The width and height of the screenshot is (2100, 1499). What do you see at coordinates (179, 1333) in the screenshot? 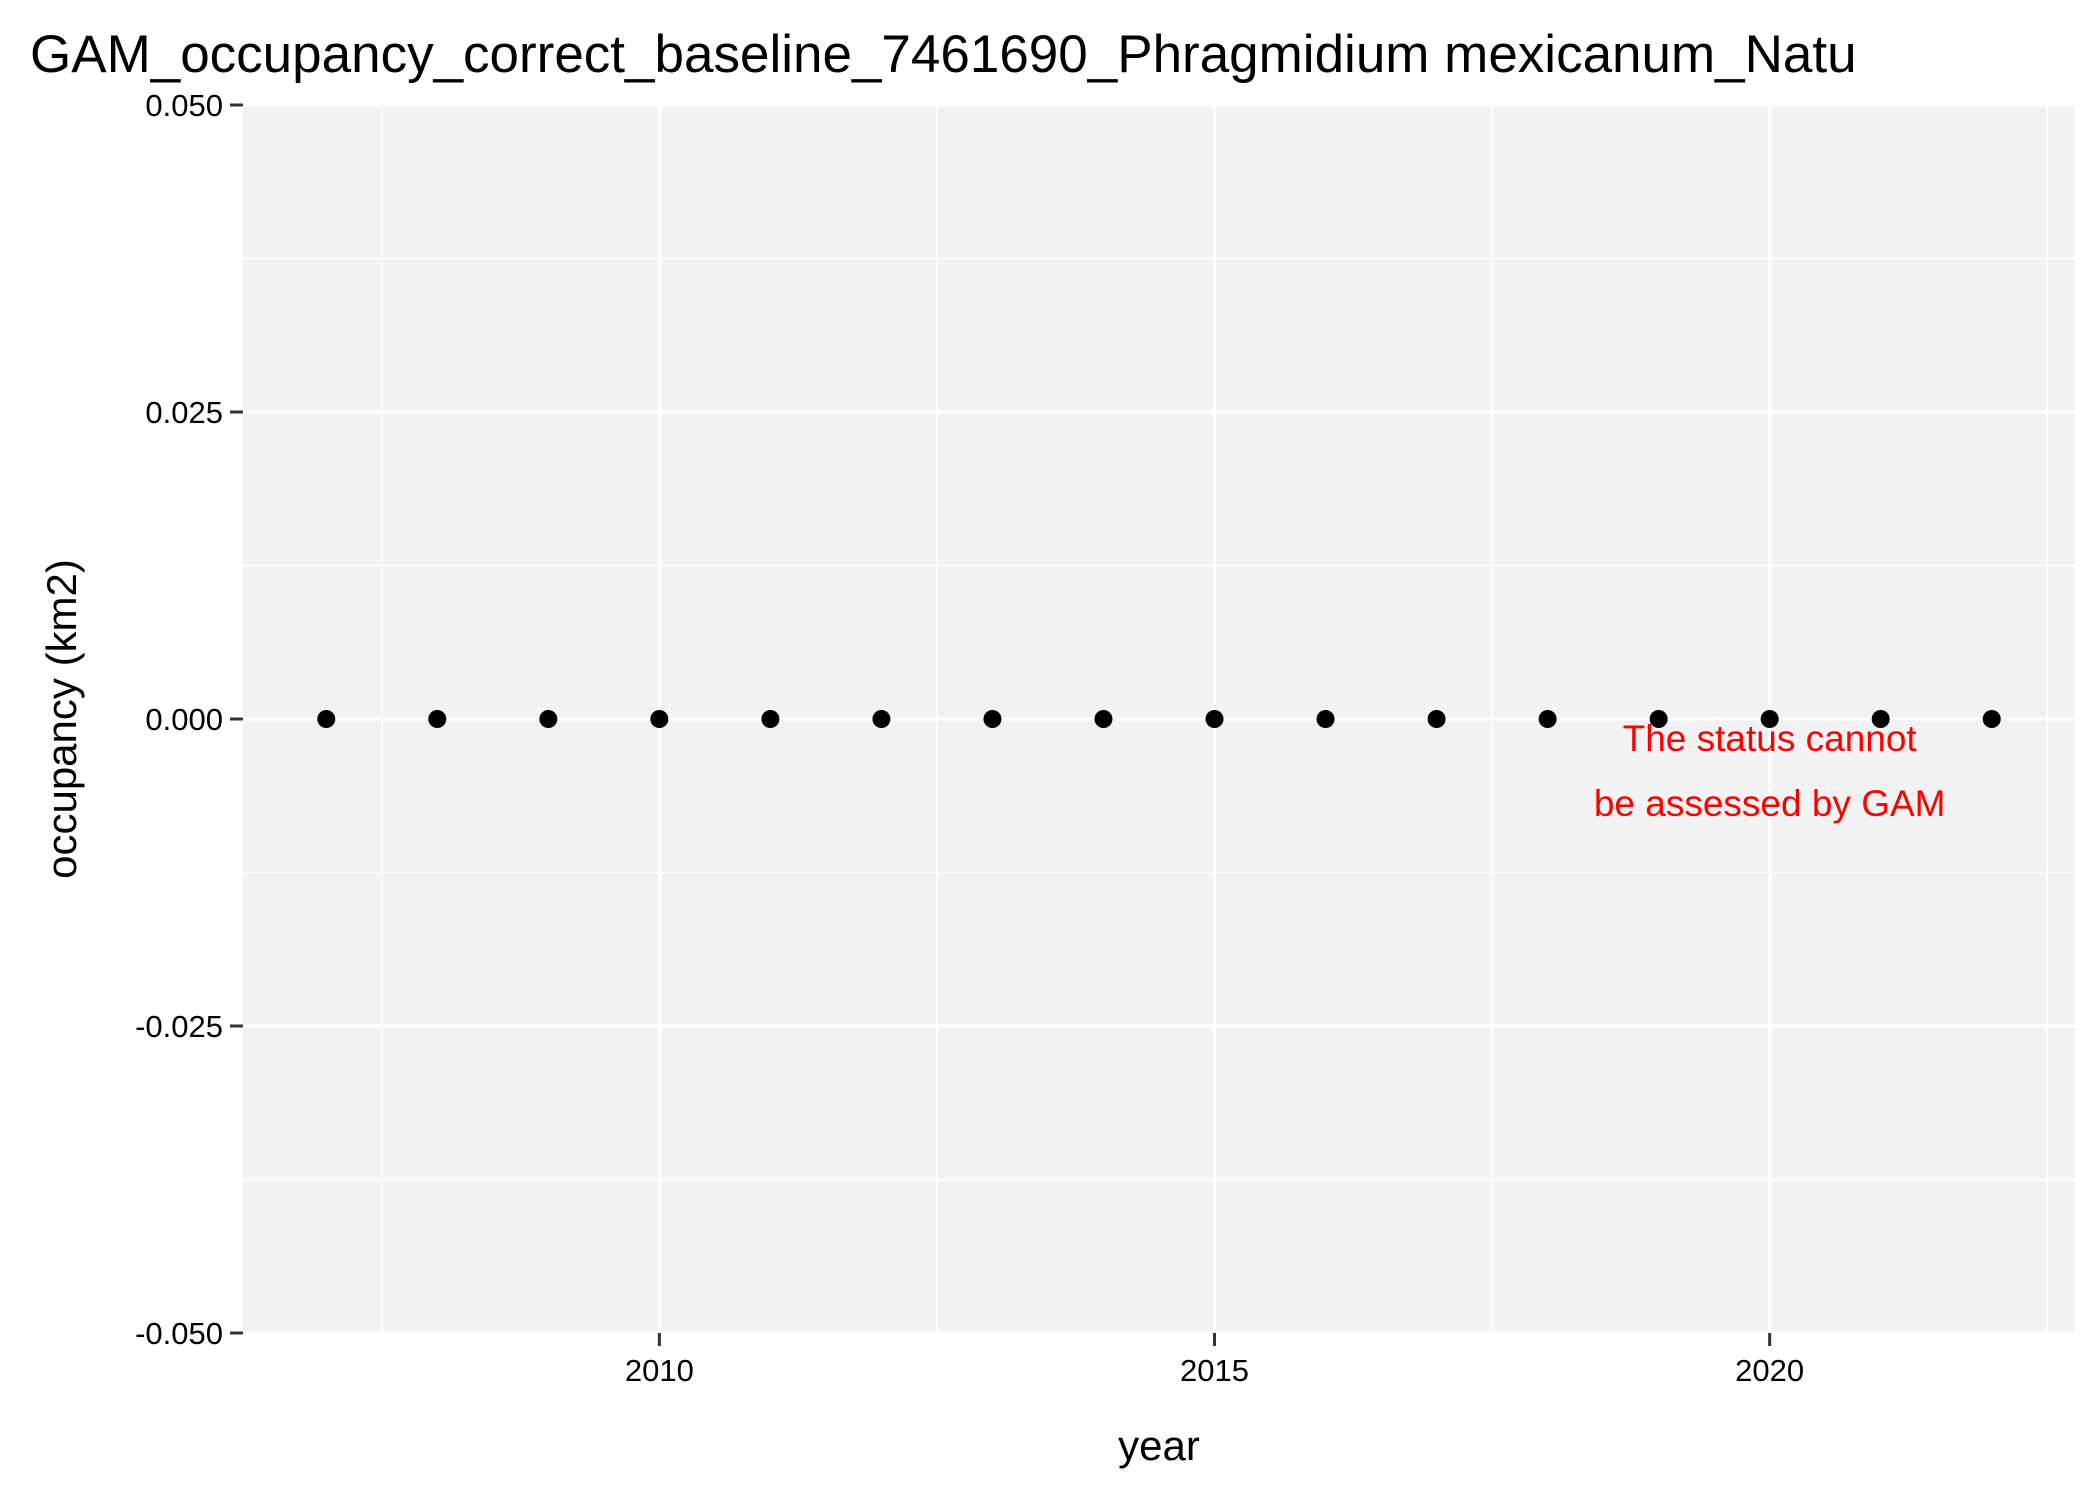
I see `y-tick-label: -0.050` at bounding box center [179, 1333].